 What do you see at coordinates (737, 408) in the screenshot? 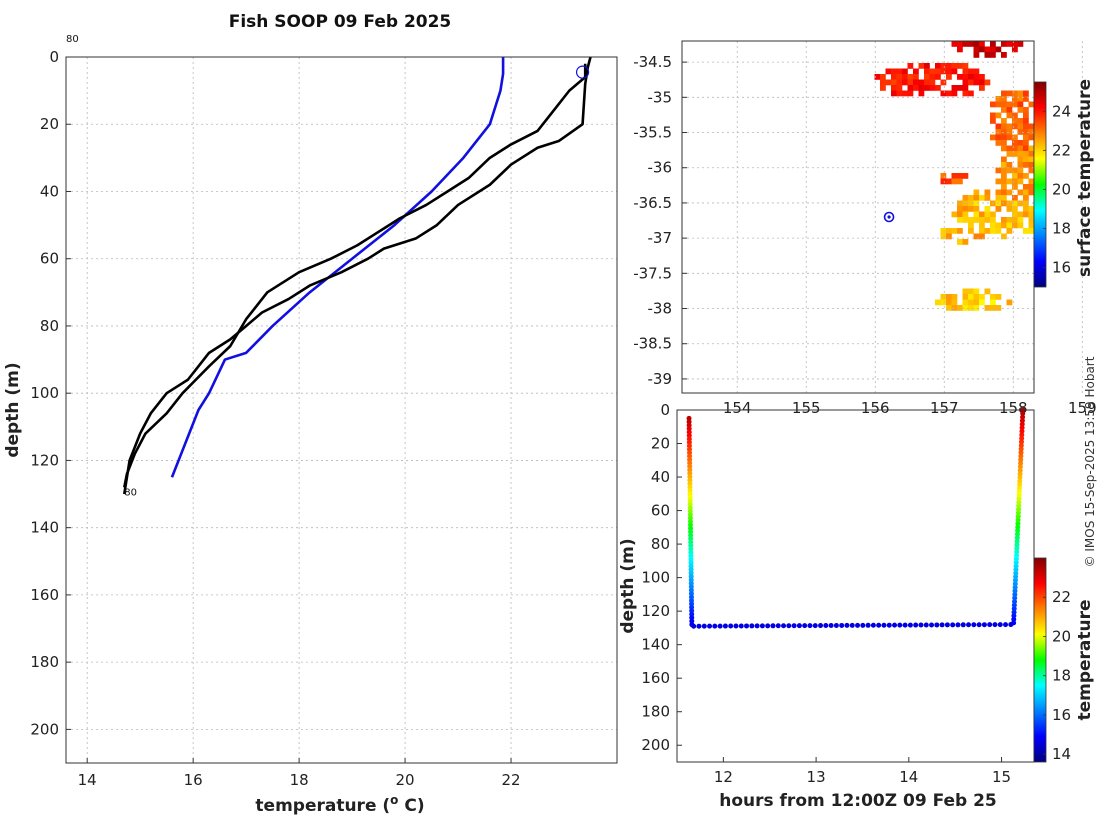
I see `map-x-tick-label: 154` at bounding box center [737, 408].